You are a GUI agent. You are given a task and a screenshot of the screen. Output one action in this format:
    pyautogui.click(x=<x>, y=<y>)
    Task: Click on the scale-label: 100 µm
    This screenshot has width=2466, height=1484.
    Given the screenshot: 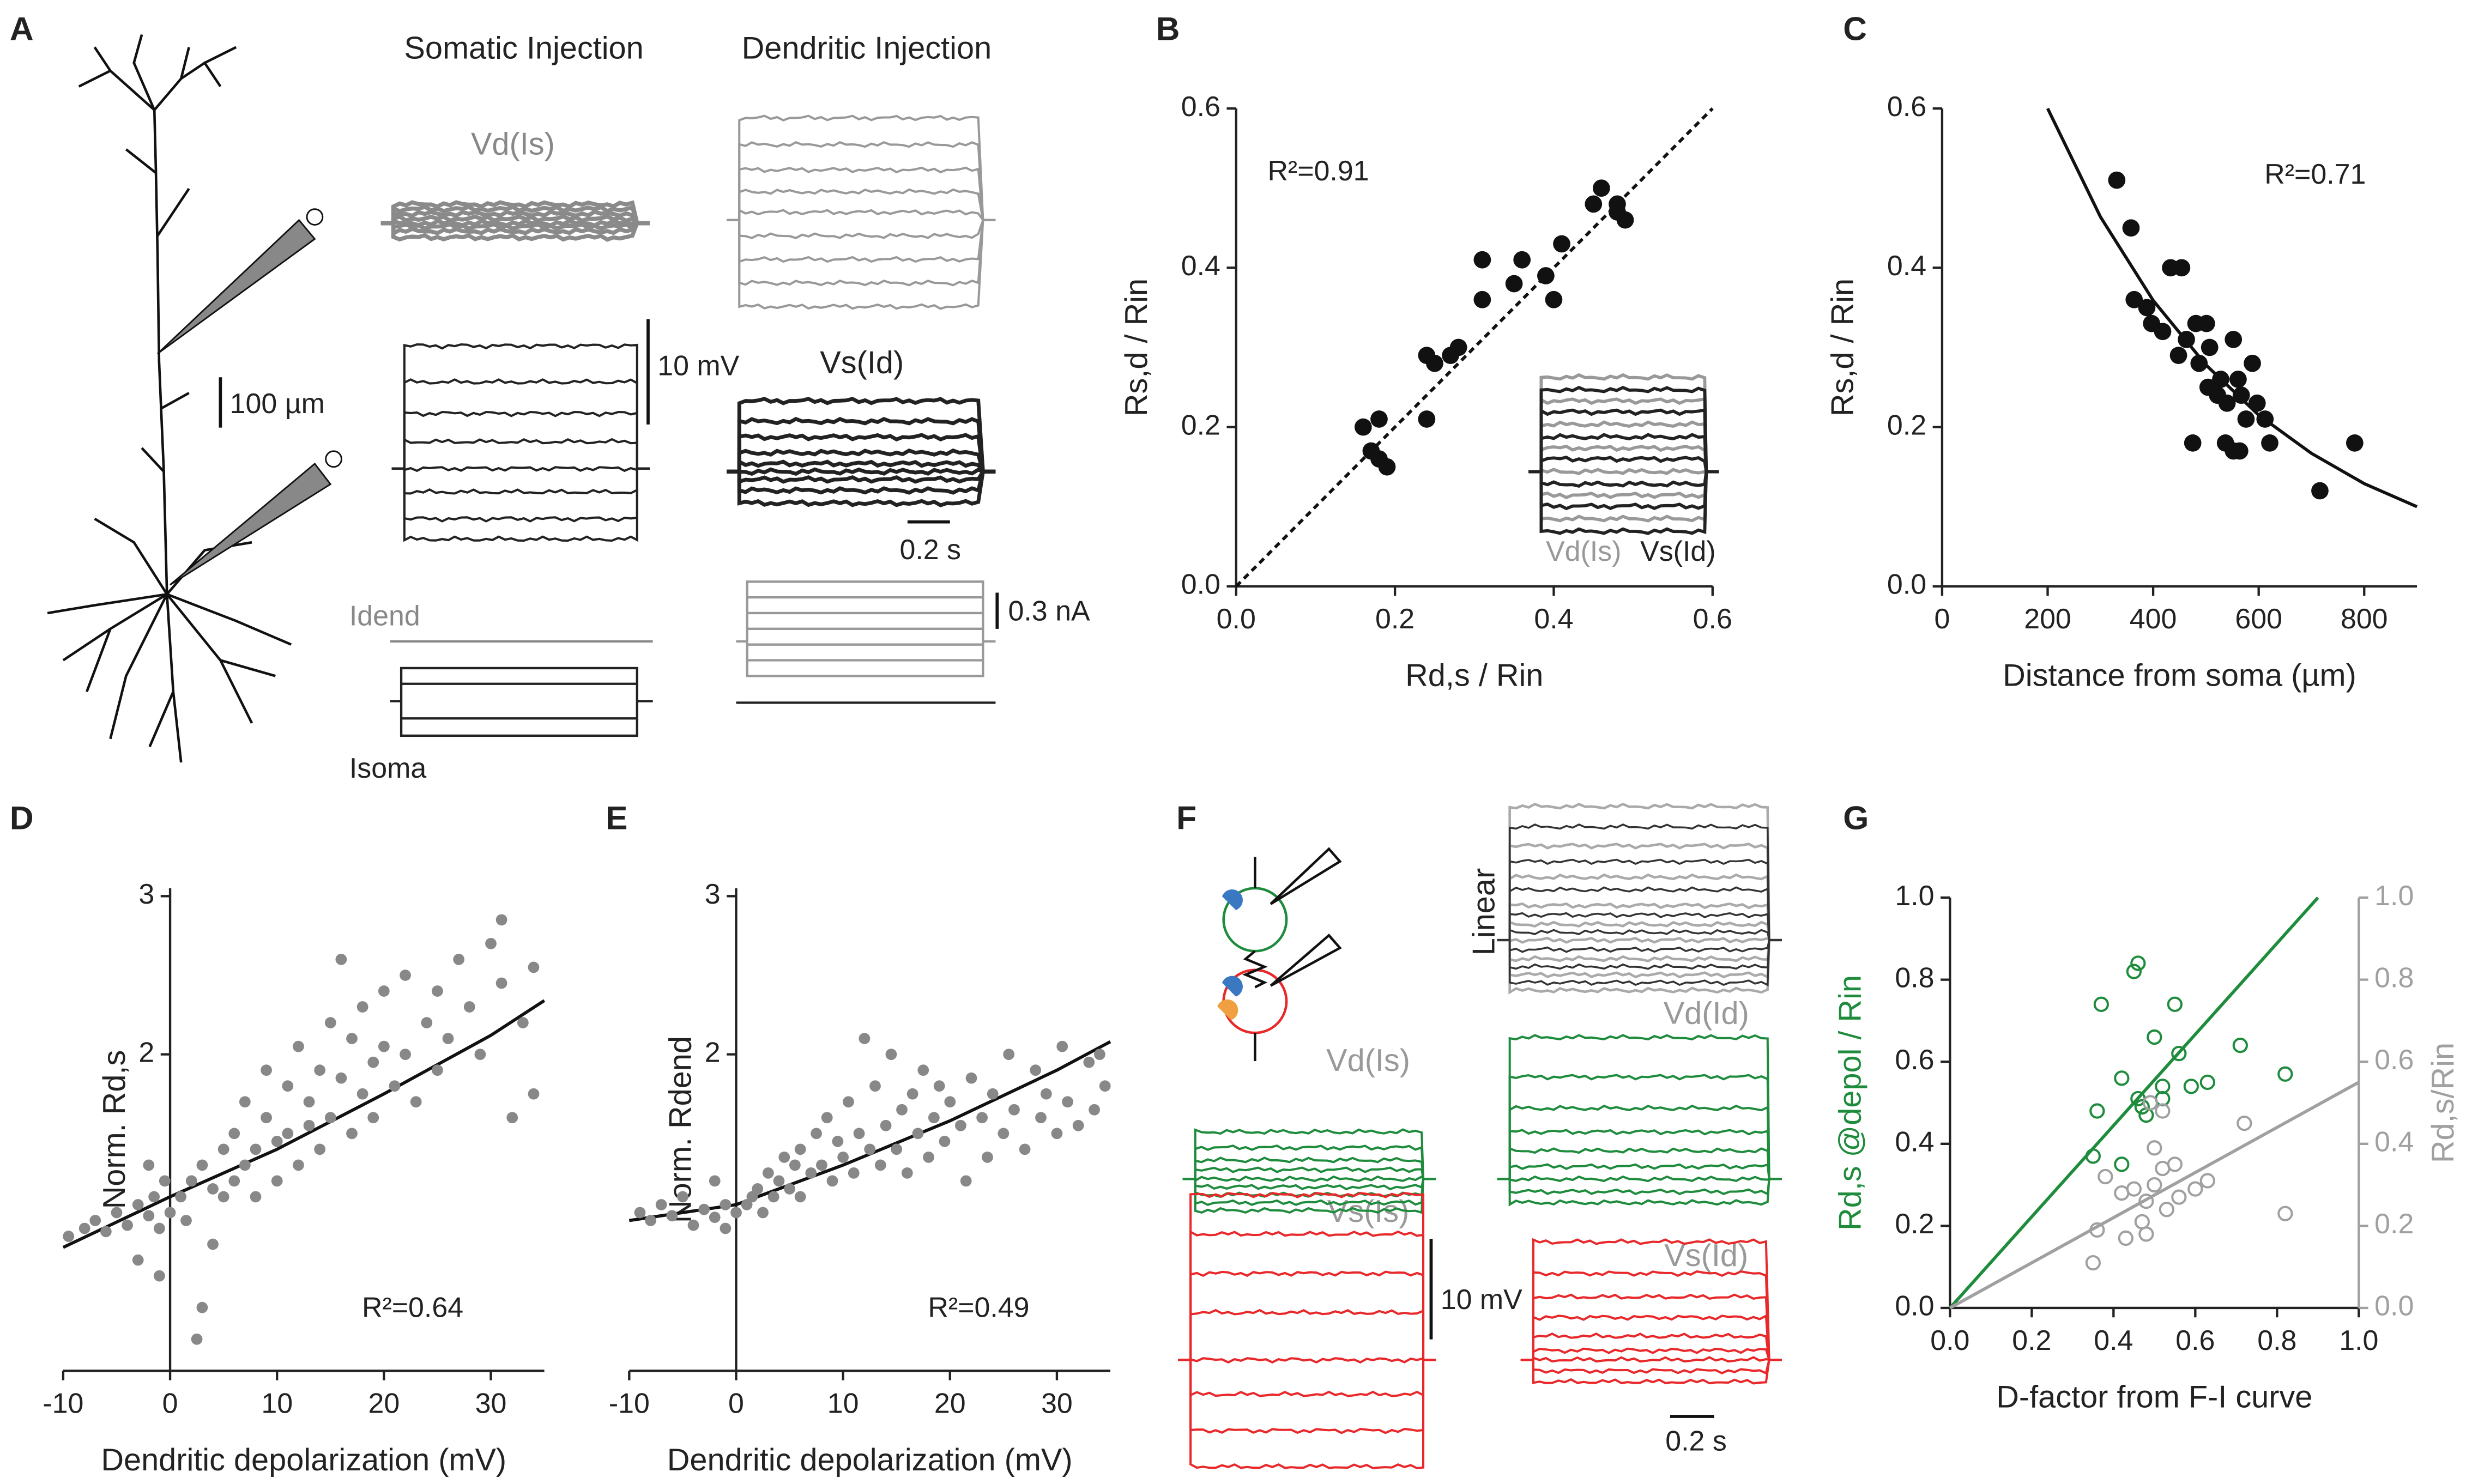 What is the action you would take?
    pyautogui.click(x=277, y=404)
    